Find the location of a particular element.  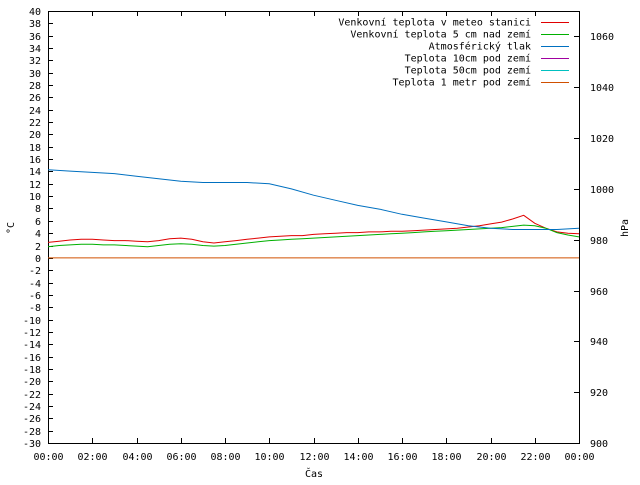

left-tick-label: 32 is located at coordinates (35, 61).